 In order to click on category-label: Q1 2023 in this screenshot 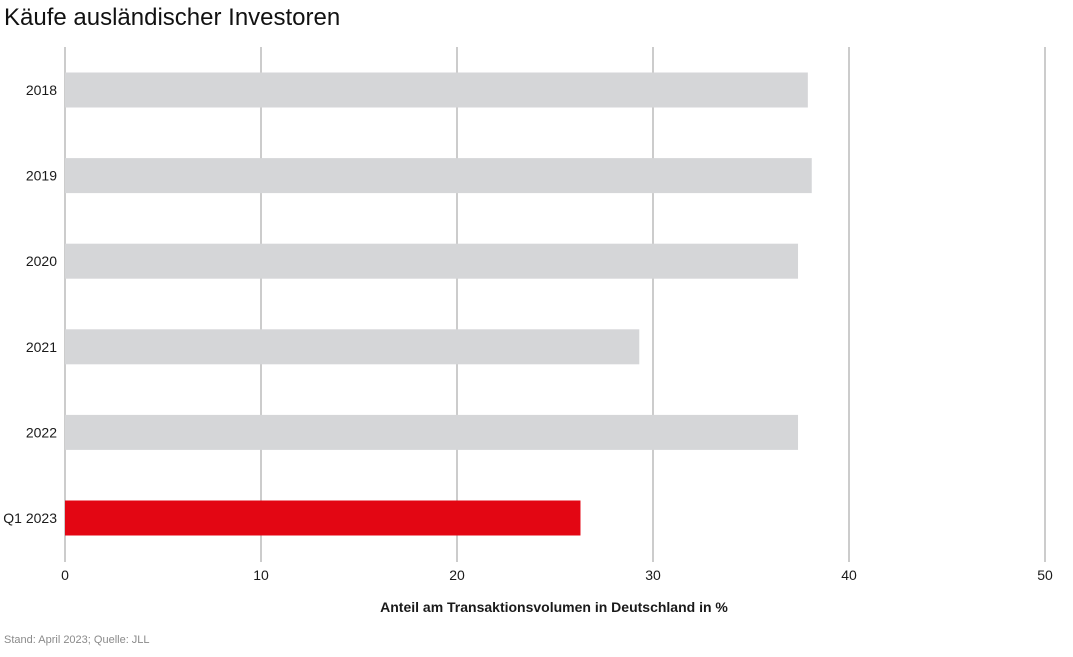, I will do `click(30, 518)`.